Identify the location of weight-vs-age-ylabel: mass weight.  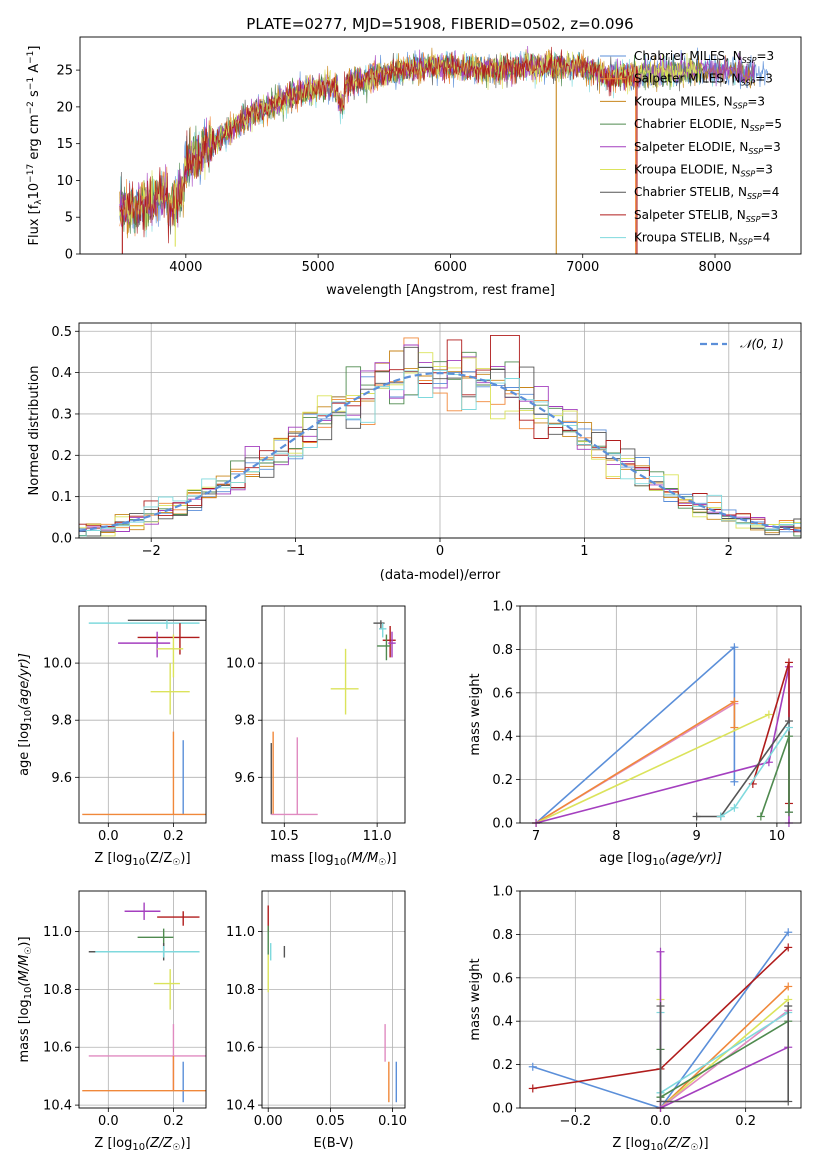
(475, 714).